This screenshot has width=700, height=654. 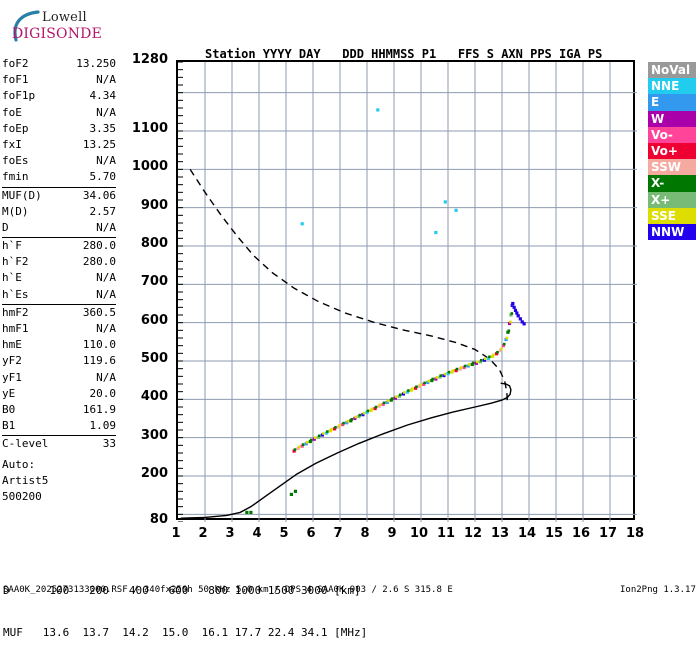 What do you see at coordinates (672, 118) in the screenshot?
I see `legend-item-w: W` at bounding box center [672, 118].